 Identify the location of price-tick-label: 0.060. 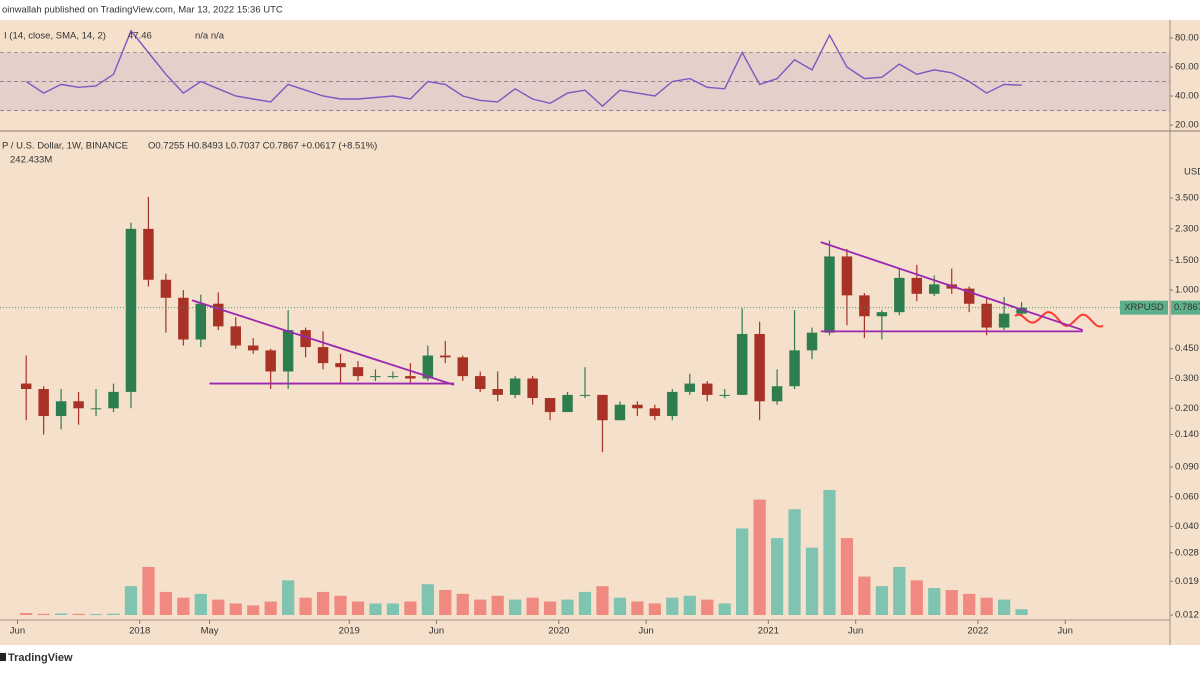
(1187, 496).